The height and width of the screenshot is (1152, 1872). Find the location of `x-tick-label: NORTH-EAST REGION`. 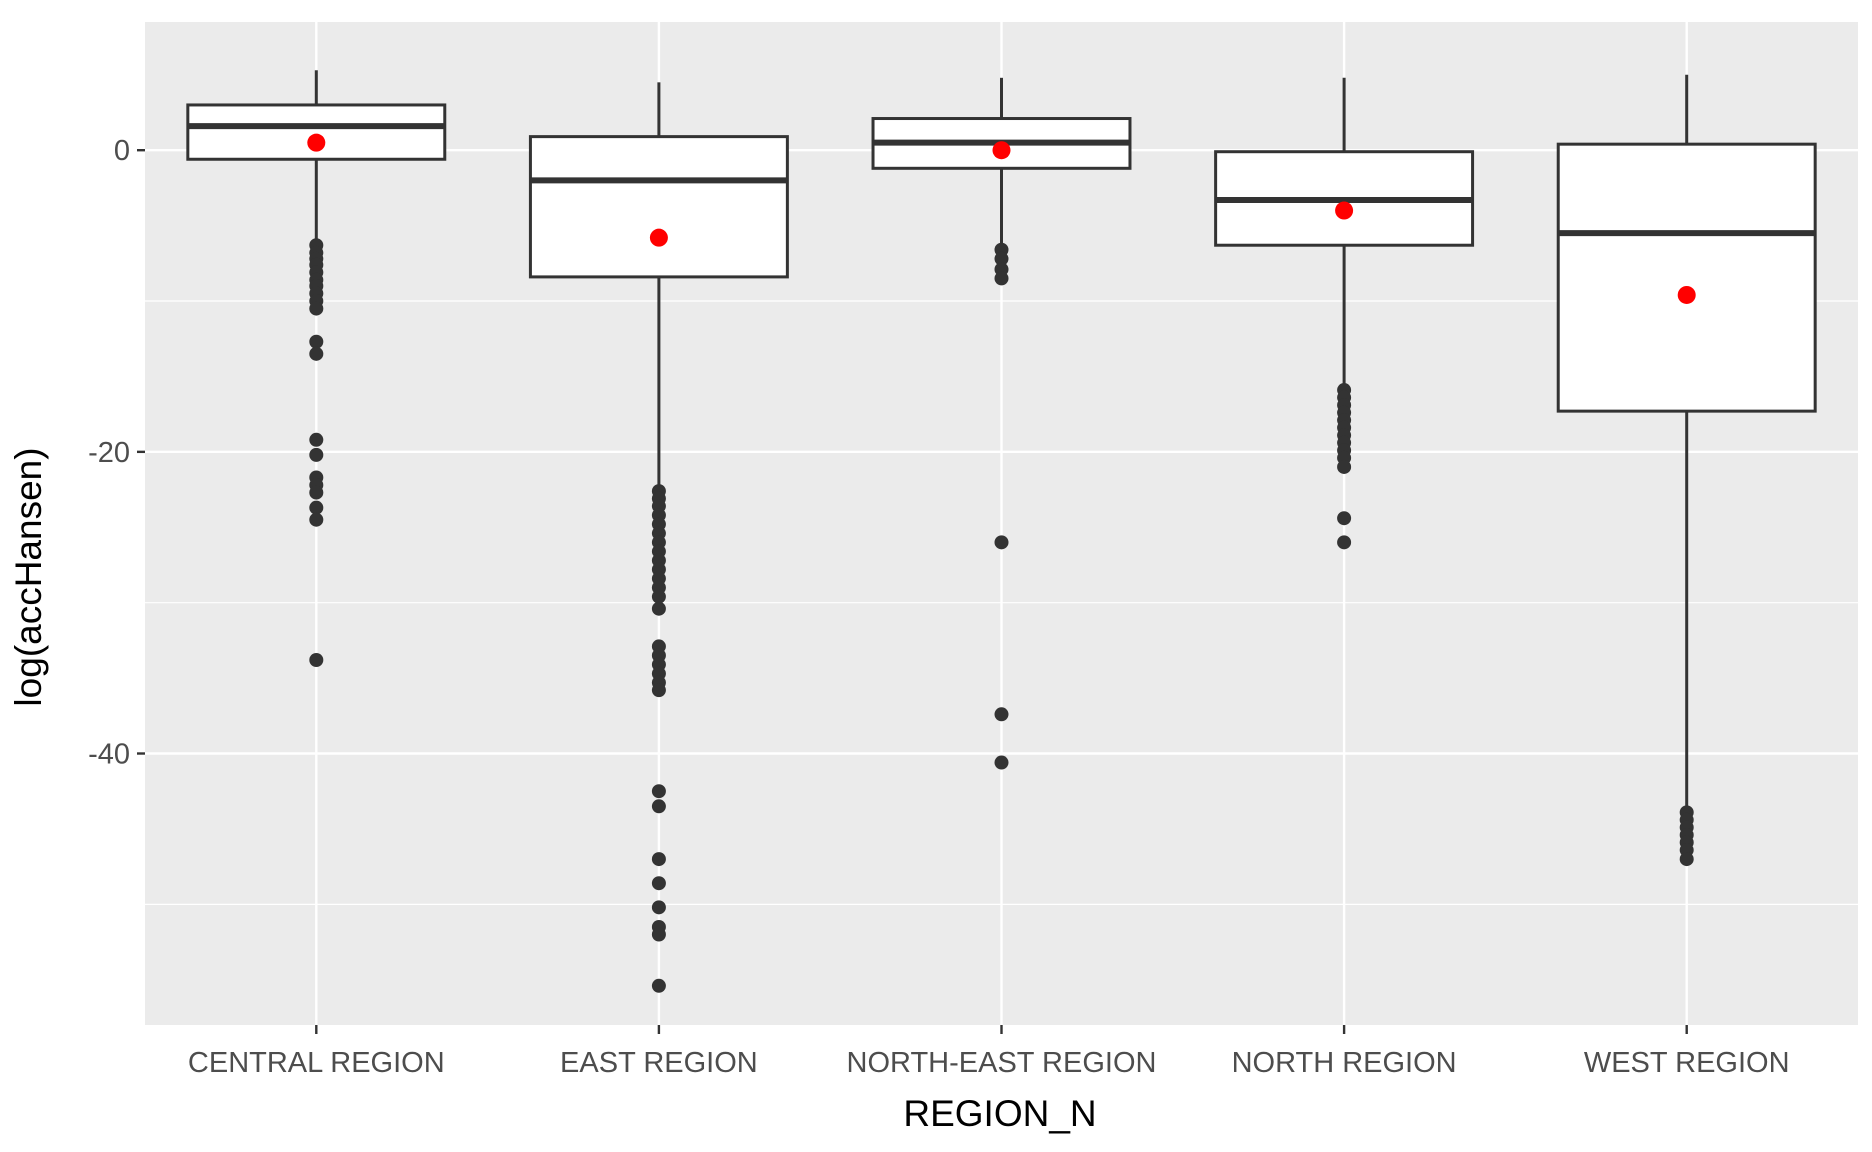

x-tick-label: NORTH-EAST REGION is located at coordinates (1002, 1063).